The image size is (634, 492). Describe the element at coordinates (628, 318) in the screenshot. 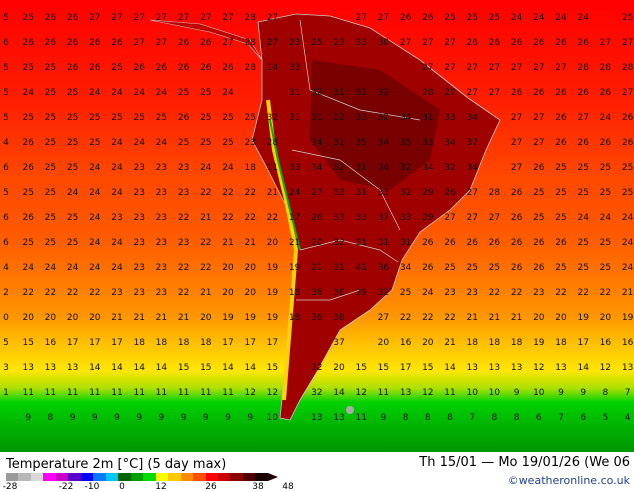

I see `temperature-value: 19` at that location.